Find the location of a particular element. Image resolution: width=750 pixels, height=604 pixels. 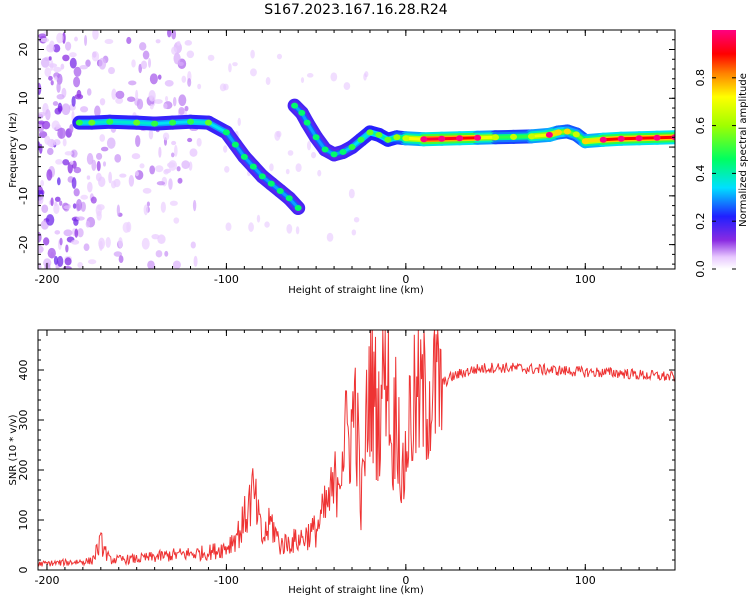

colorbar-tick-label: 0.0 is located at coordinates (700, 269).